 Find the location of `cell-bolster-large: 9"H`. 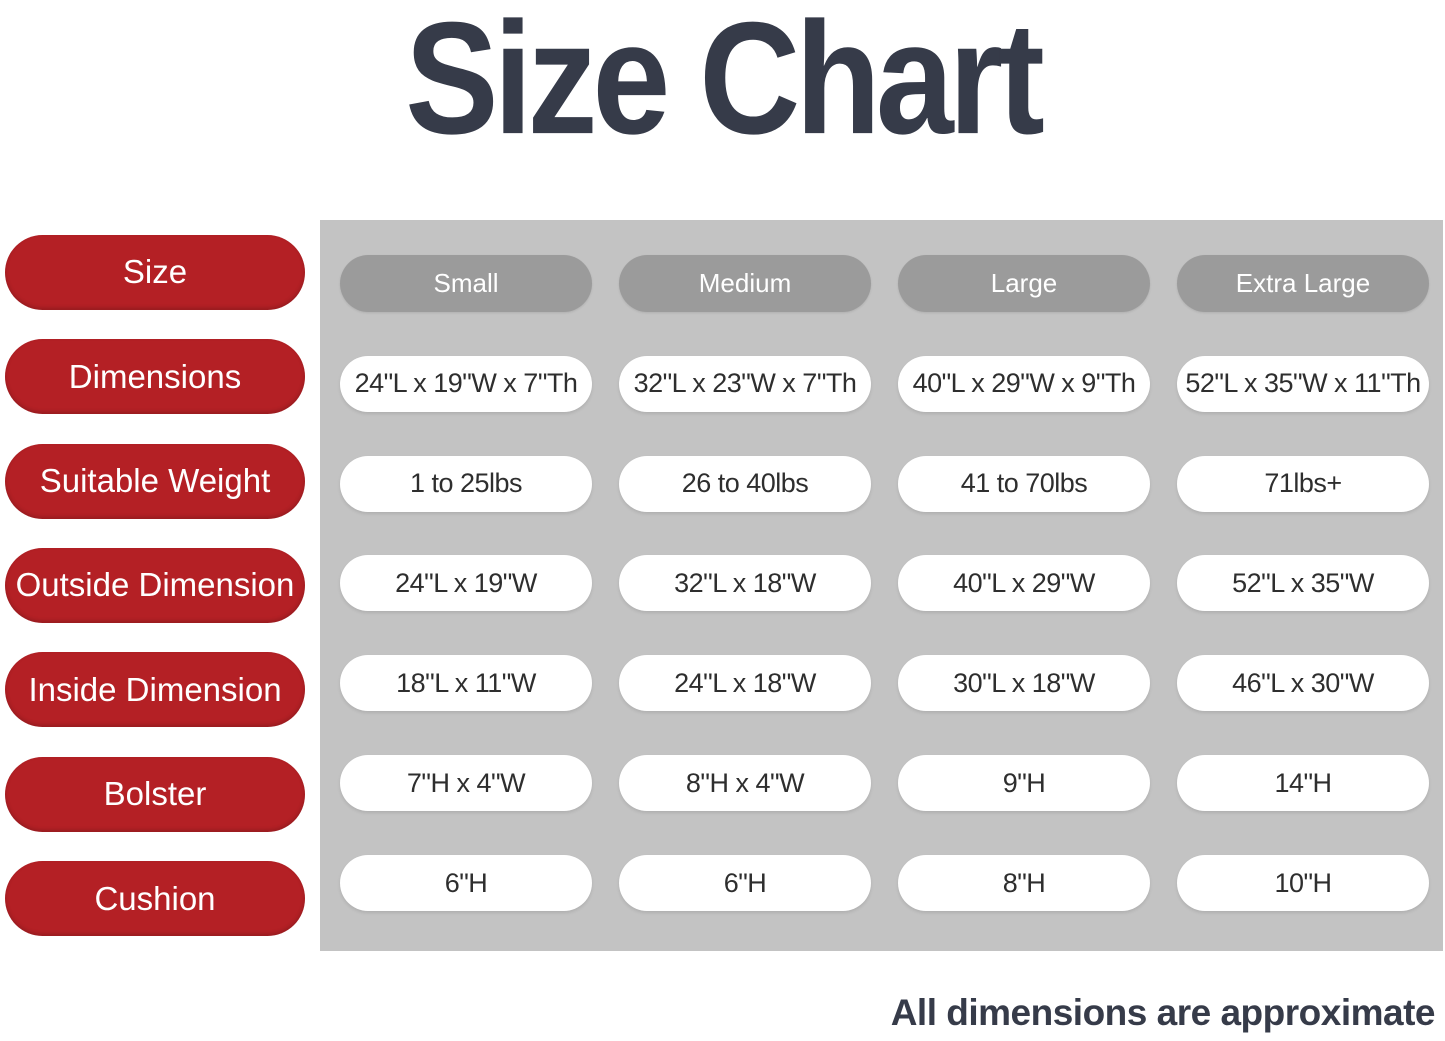

cell-bolster-large: 9"H is located at coordinates (1024, 783).